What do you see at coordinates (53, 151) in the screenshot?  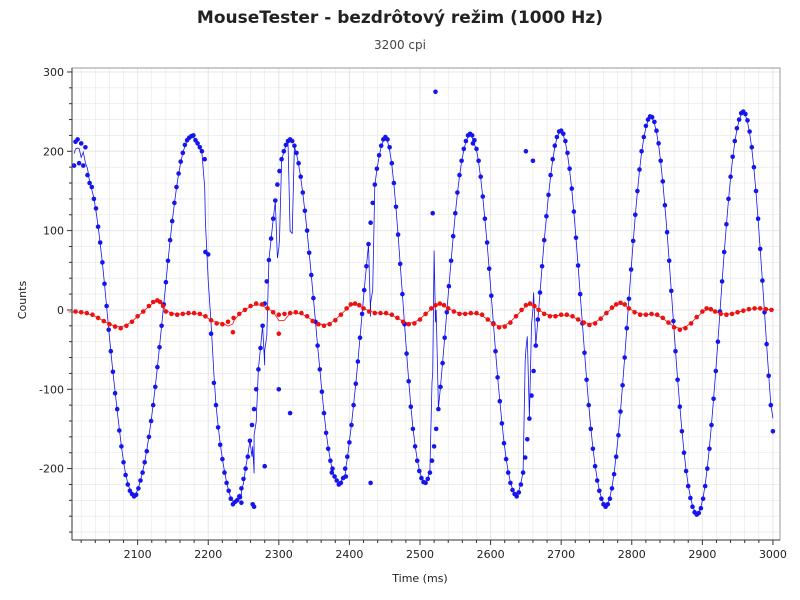 I see `y-tick-label: 200` at bounding box center [53, 151].